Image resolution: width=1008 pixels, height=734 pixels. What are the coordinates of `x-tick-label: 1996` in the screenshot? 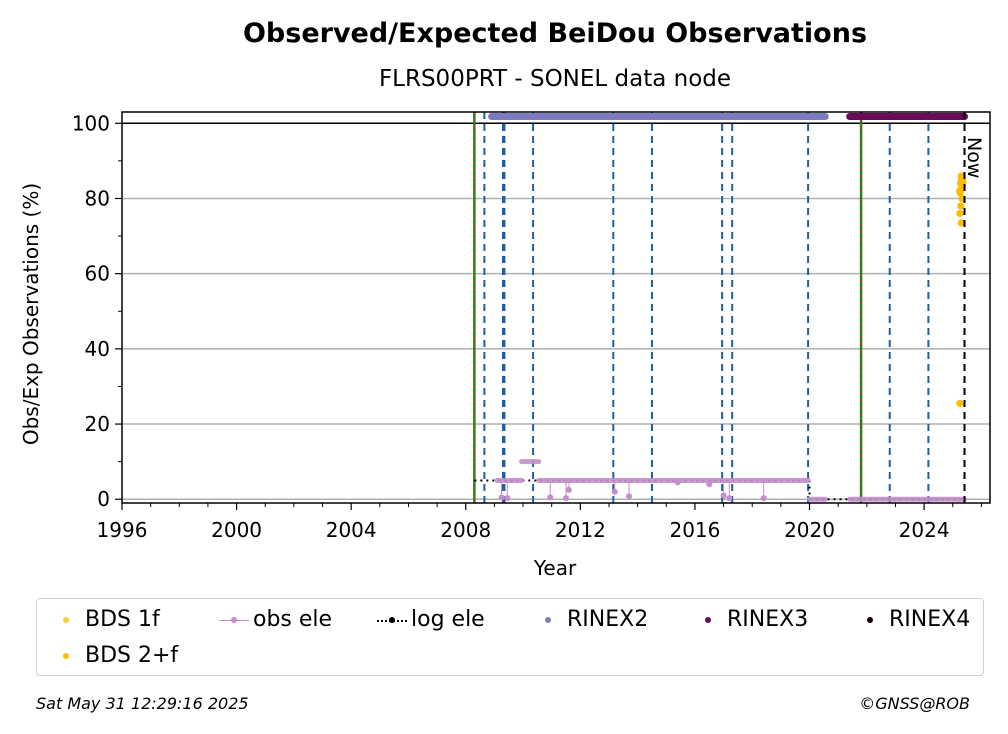 It's located at (122, 530).